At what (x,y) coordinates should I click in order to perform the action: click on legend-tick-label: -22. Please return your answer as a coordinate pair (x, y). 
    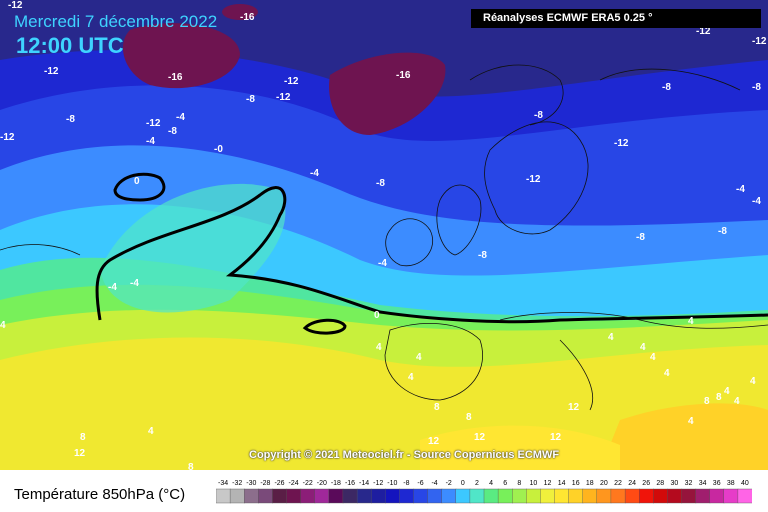
    Looking at the image, I should click on (308, 483).